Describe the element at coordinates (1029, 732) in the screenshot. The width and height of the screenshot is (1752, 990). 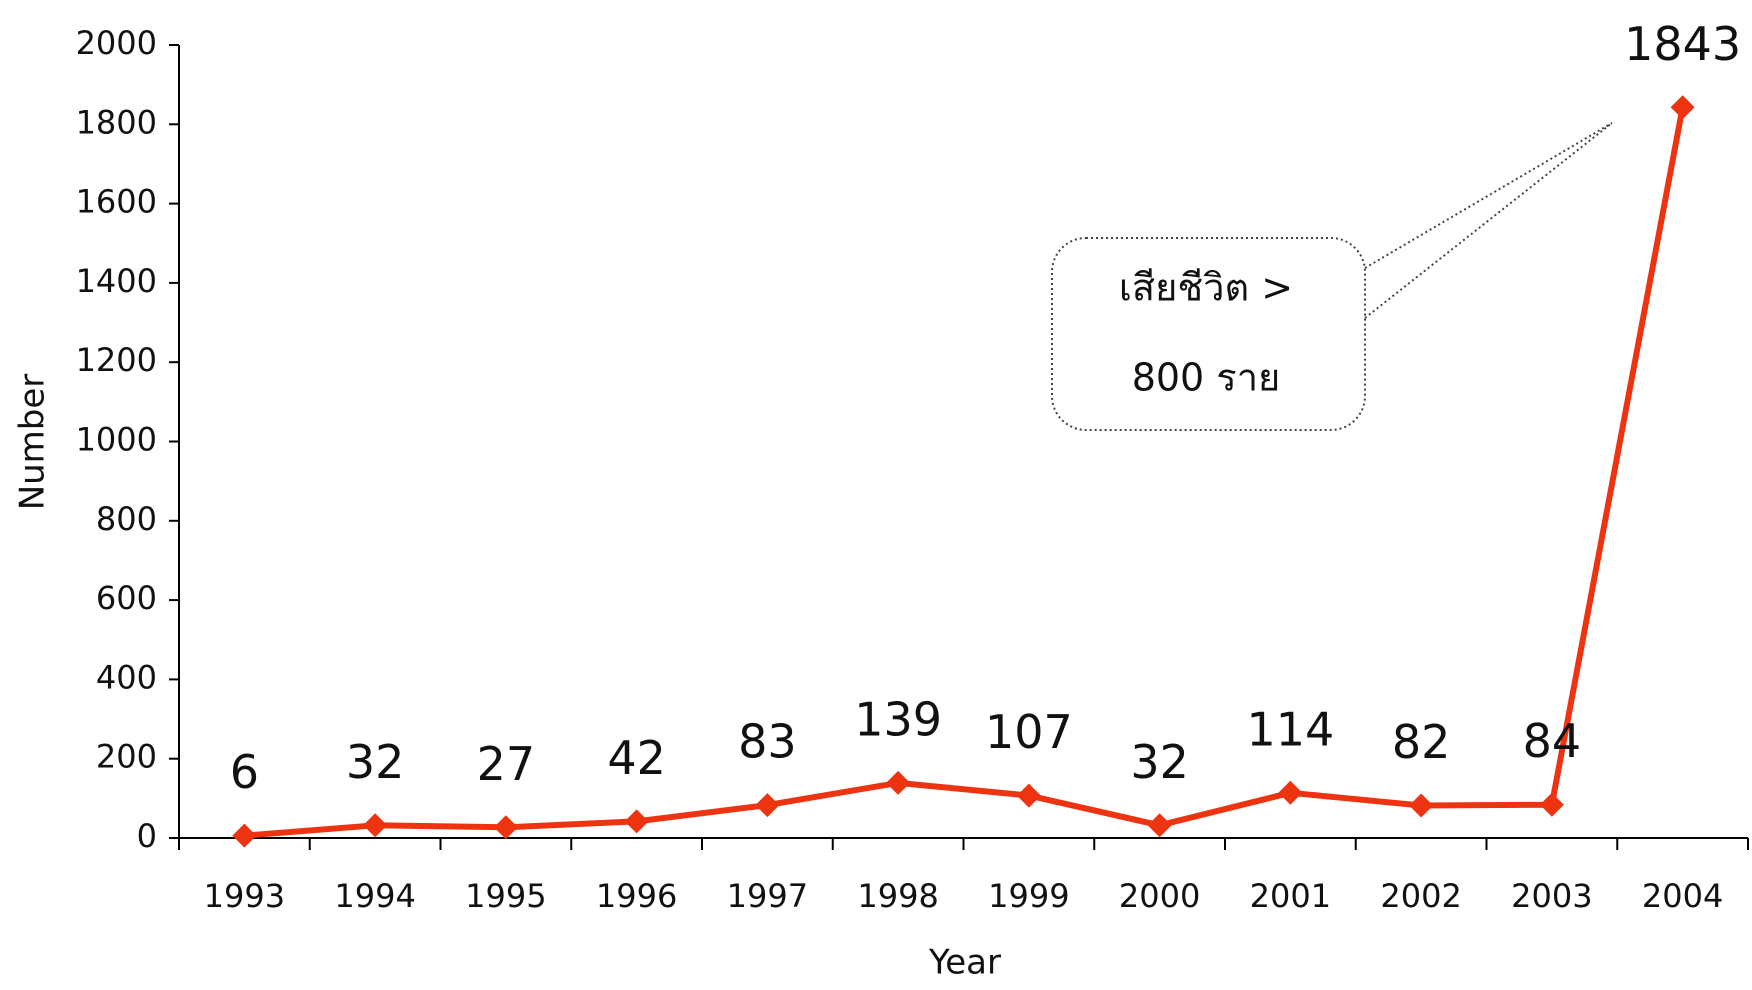
I see `data-label: 107` at that location.